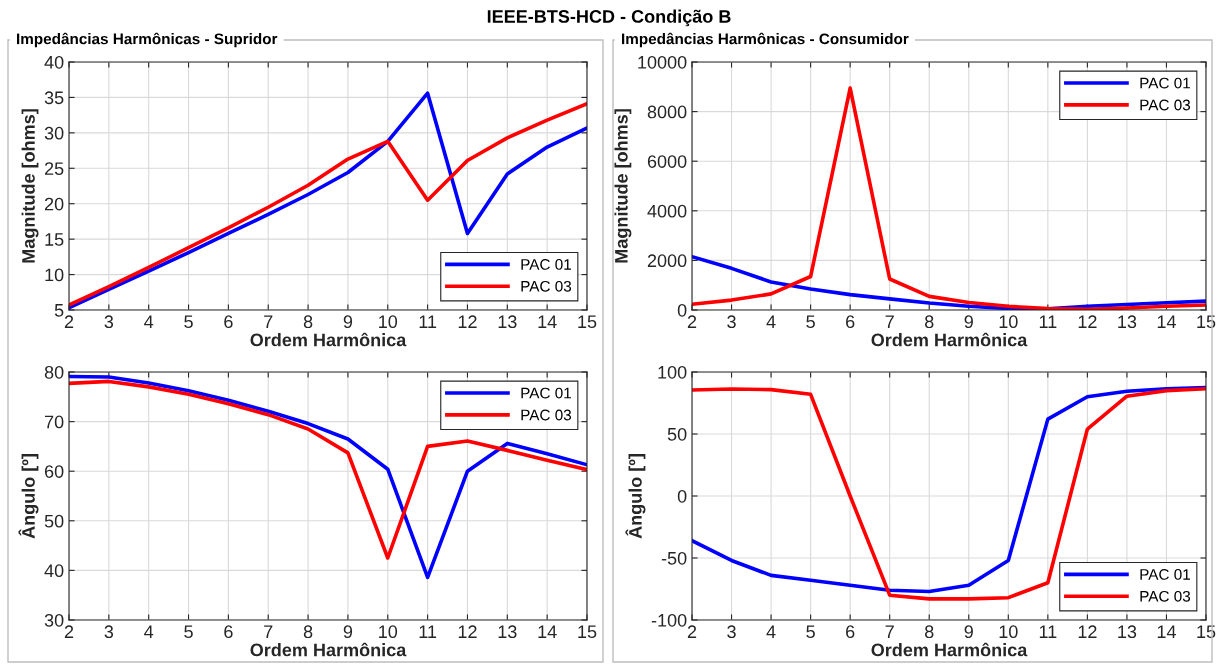 This screenshot has height=664, width=1218. I want to click on y-tick-label: 8000, so click(667, 112).